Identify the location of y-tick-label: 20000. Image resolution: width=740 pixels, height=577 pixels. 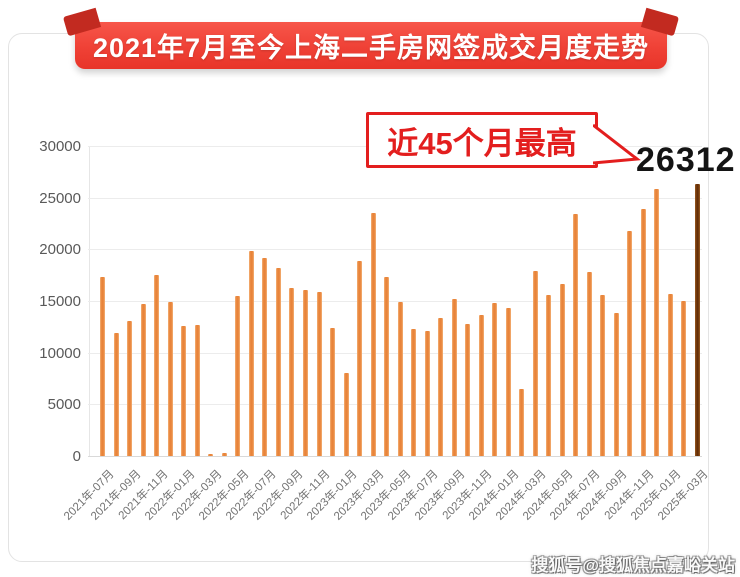
(60, 250).